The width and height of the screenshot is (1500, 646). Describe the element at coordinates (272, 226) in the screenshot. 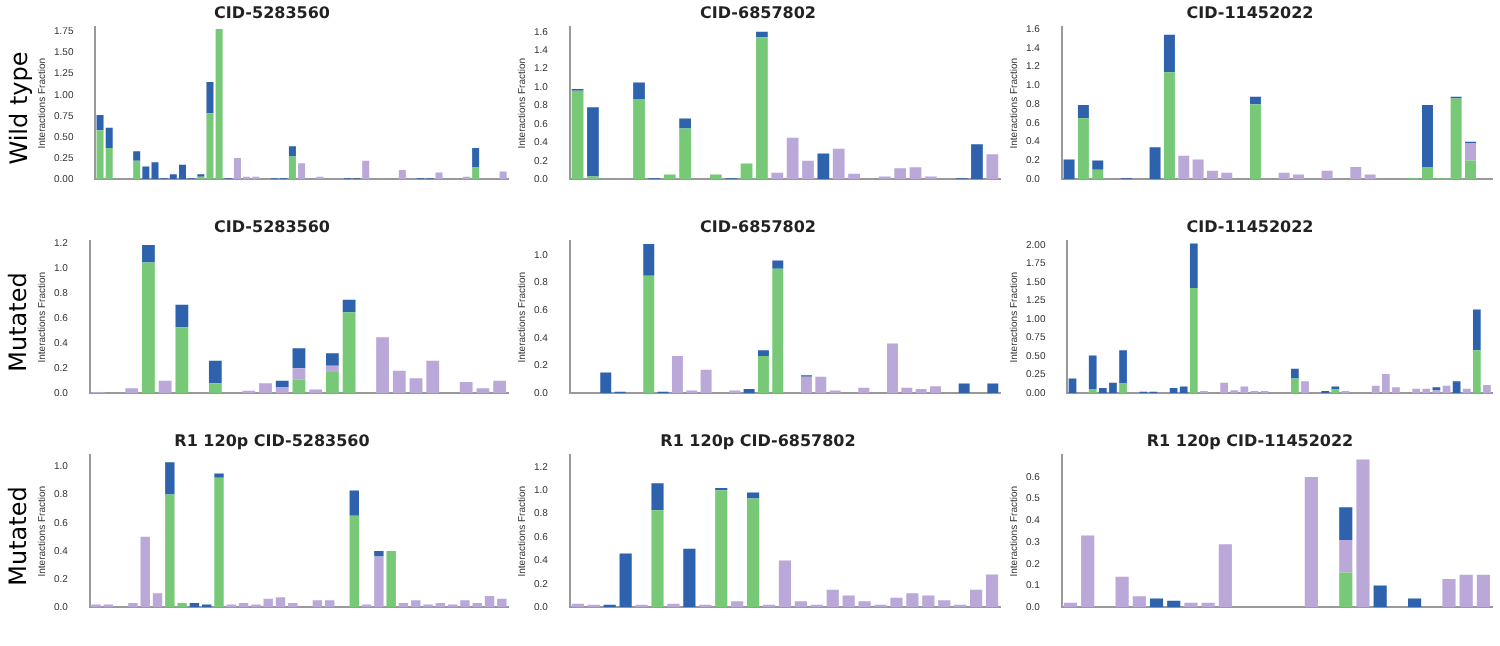

I see `chart-title: CID-5283560` at that location.